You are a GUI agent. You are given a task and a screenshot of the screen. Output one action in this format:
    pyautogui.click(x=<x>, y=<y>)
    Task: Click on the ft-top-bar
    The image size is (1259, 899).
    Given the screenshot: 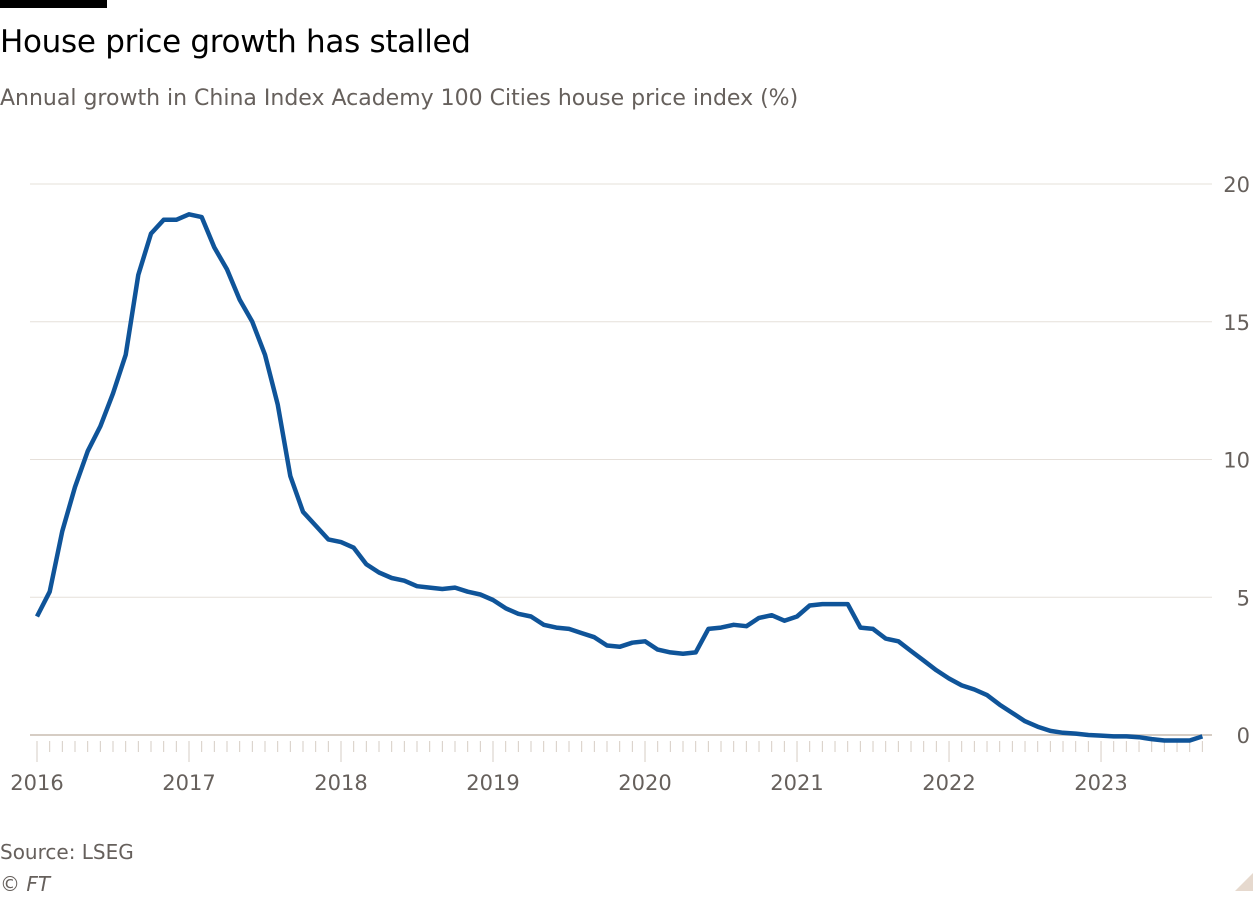 What is the action you would take?
    pyautogui.click(x=53, y=4)
    